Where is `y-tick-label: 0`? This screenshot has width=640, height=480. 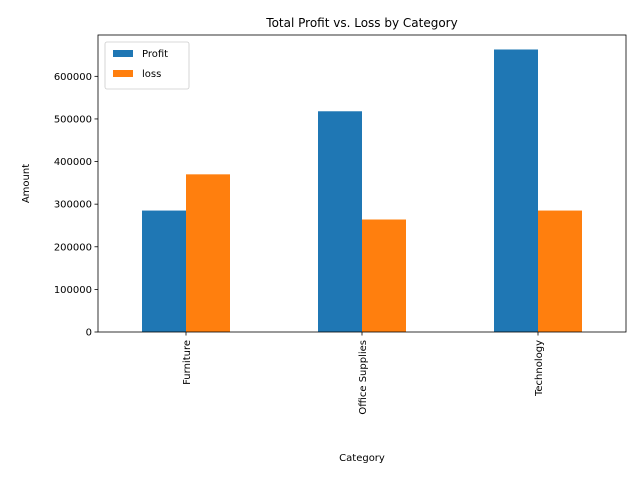 y-tick-label: 0 is located at coordinates (89, 333).